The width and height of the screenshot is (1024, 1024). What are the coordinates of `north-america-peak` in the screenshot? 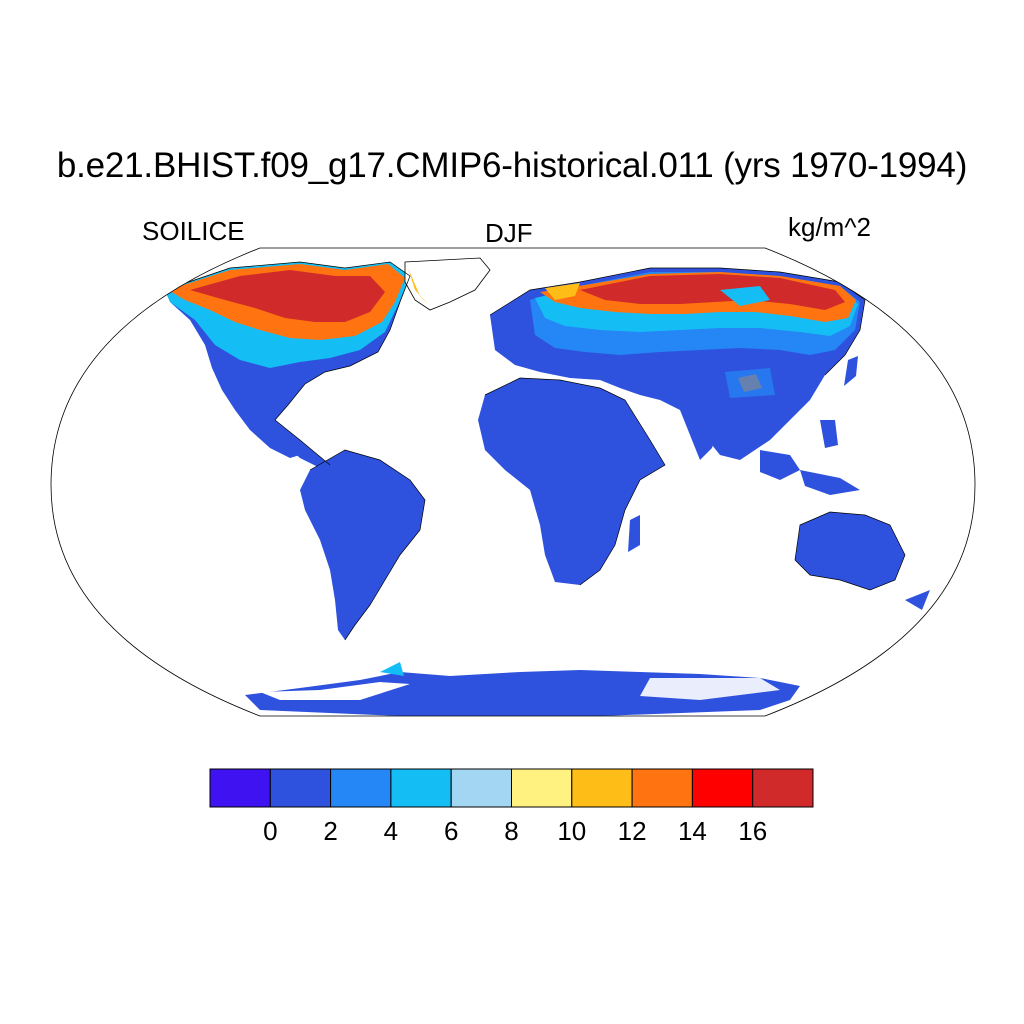 It's located at (287, 296).